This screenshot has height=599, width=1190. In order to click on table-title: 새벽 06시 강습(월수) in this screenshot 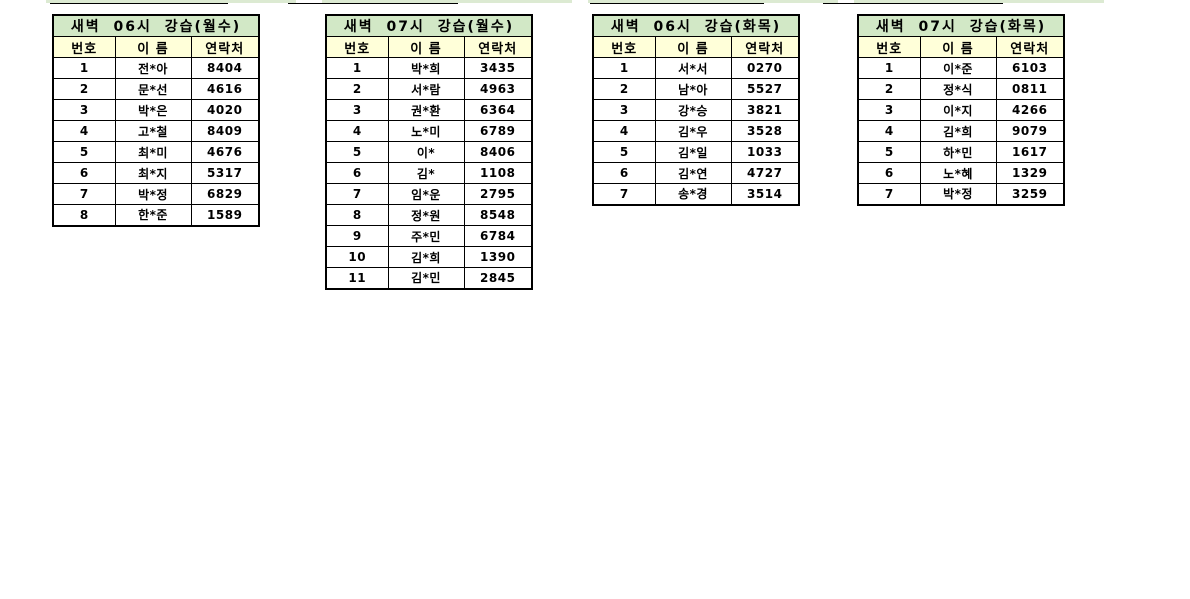, I will do `click(156, 25)`.